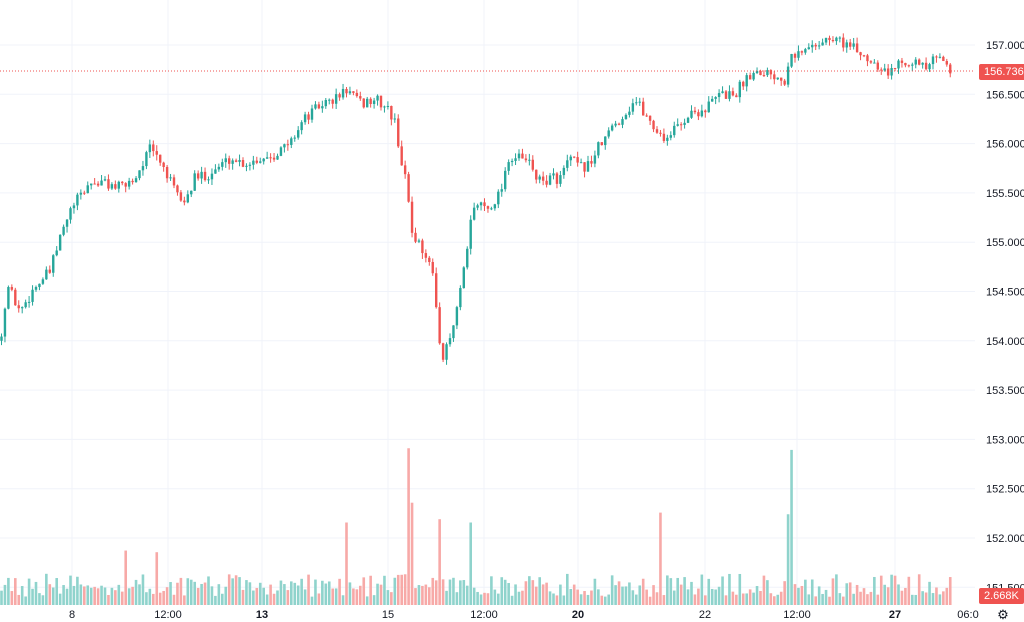 The width and height of the screenshot is (1024, 622). Describe the element at coordinates (524, 615) in the screenshot. I see `time-axis: 8 12:00 13 15 12:00 20 22 12:00 27 06:0` at that location.